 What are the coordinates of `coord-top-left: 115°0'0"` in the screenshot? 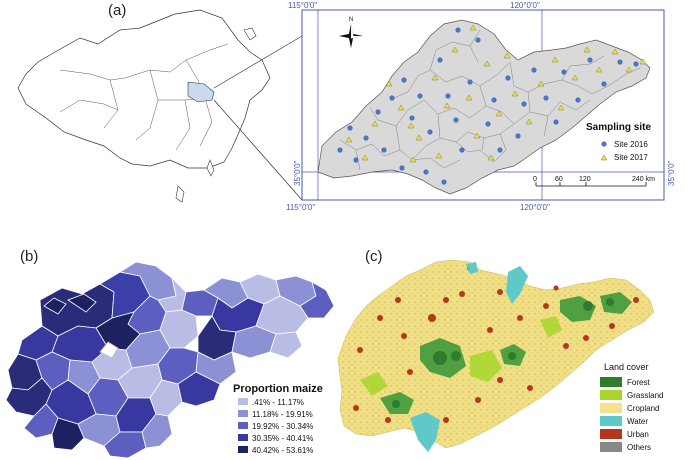 It's located at (302, 5).